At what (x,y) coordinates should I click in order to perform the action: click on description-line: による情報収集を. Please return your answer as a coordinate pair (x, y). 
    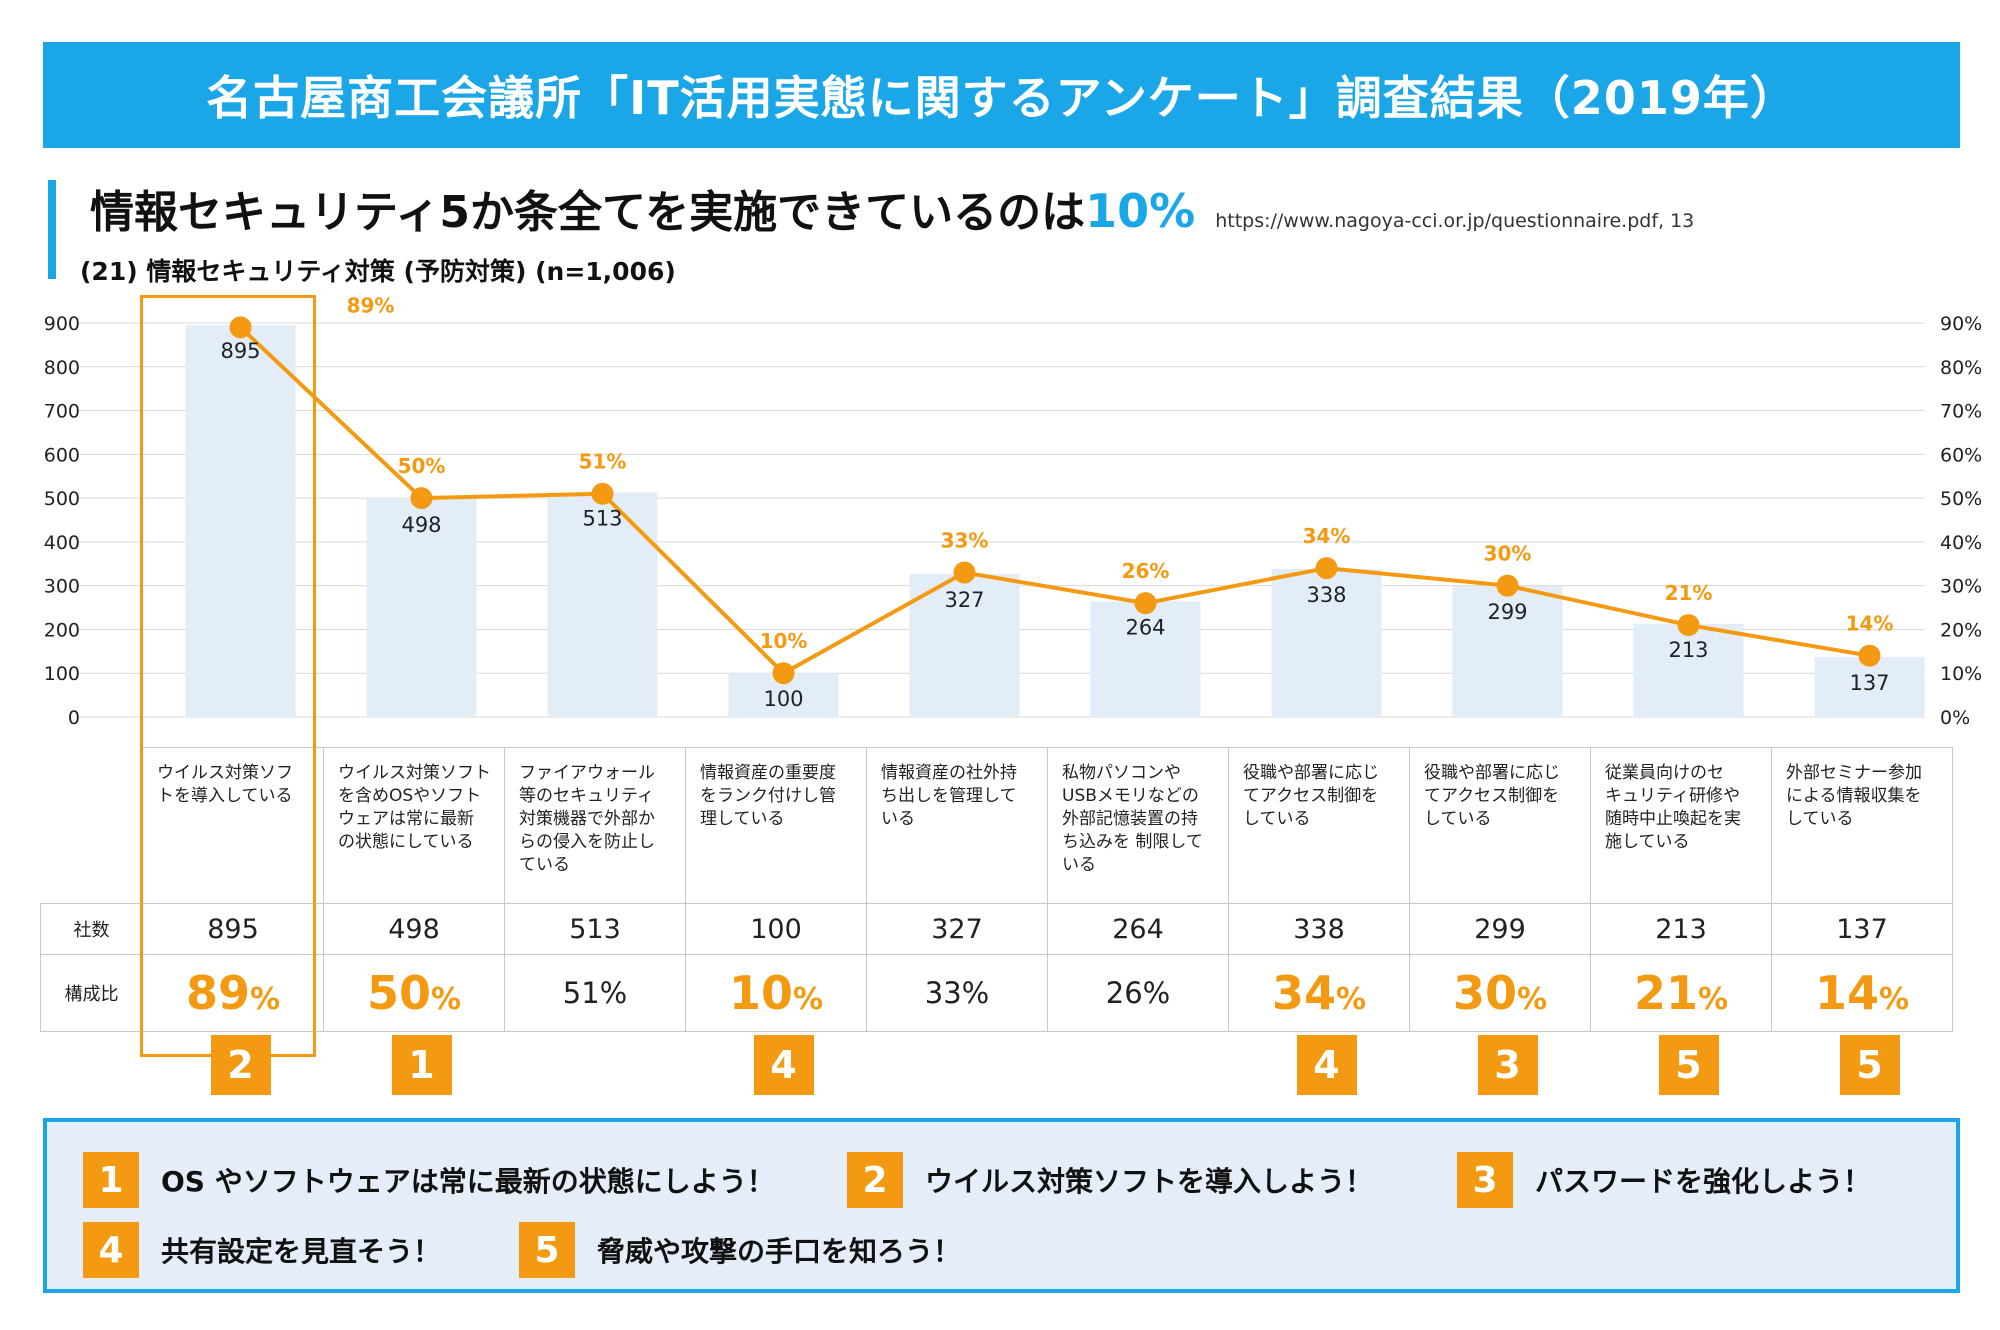
    Looking at the image, I should click on (1854, 796).